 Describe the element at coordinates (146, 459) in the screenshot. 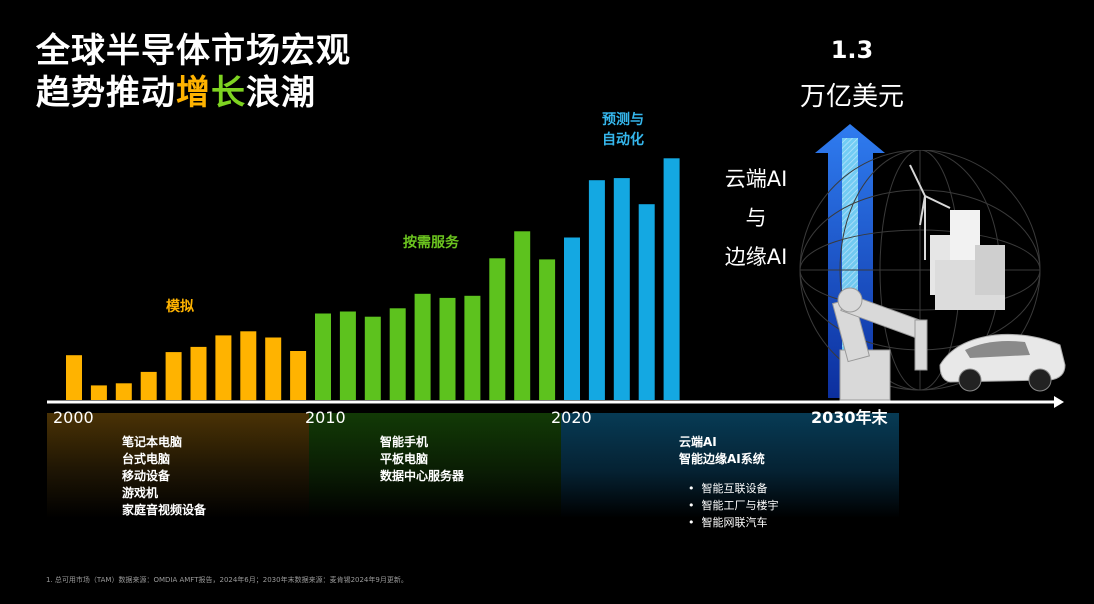

I see `list-item: 台式电脑` at that location.